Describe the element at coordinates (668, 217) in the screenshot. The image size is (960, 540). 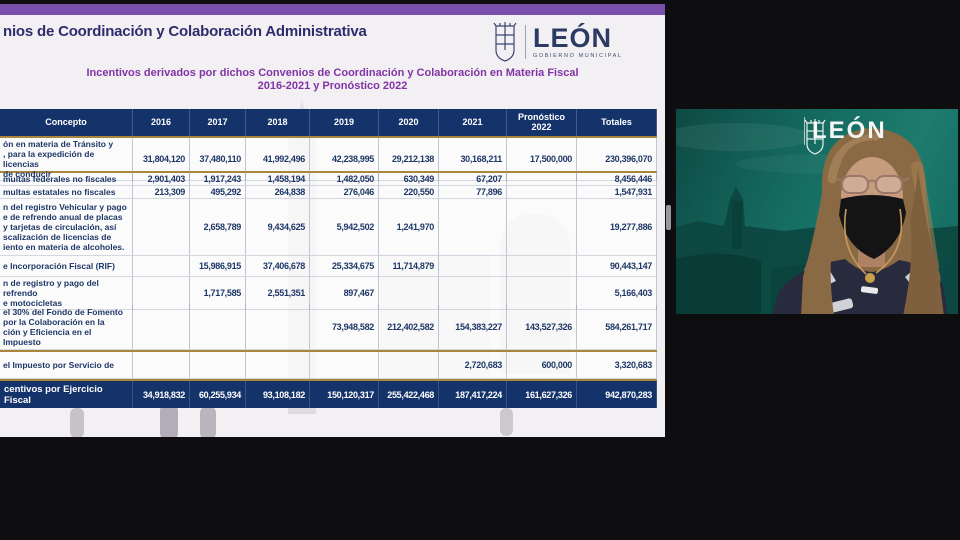
I see `scrollbar-thumb` at that location.